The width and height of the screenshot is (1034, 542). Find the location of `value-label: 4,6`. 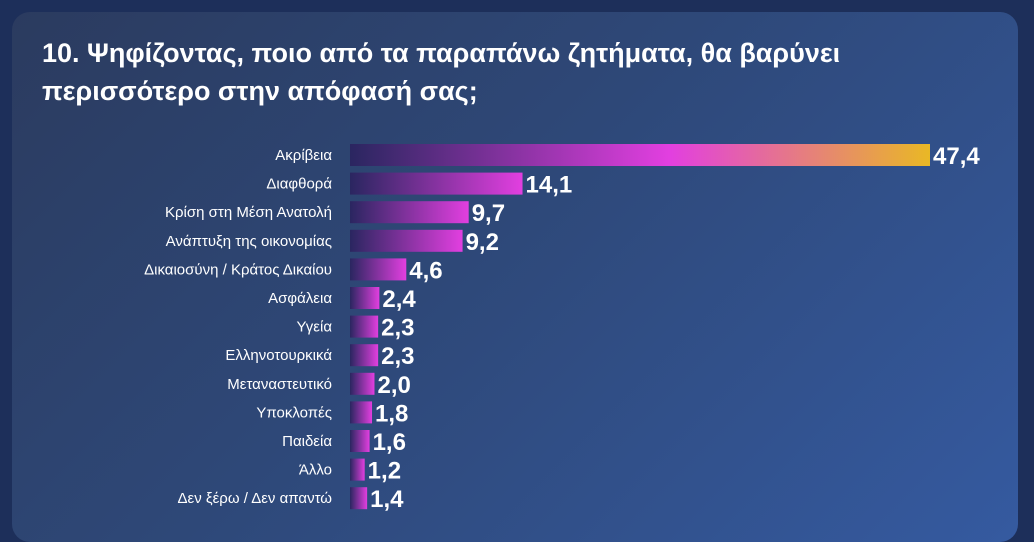

value-label: 4,6 is located at coordinates (425, 270).